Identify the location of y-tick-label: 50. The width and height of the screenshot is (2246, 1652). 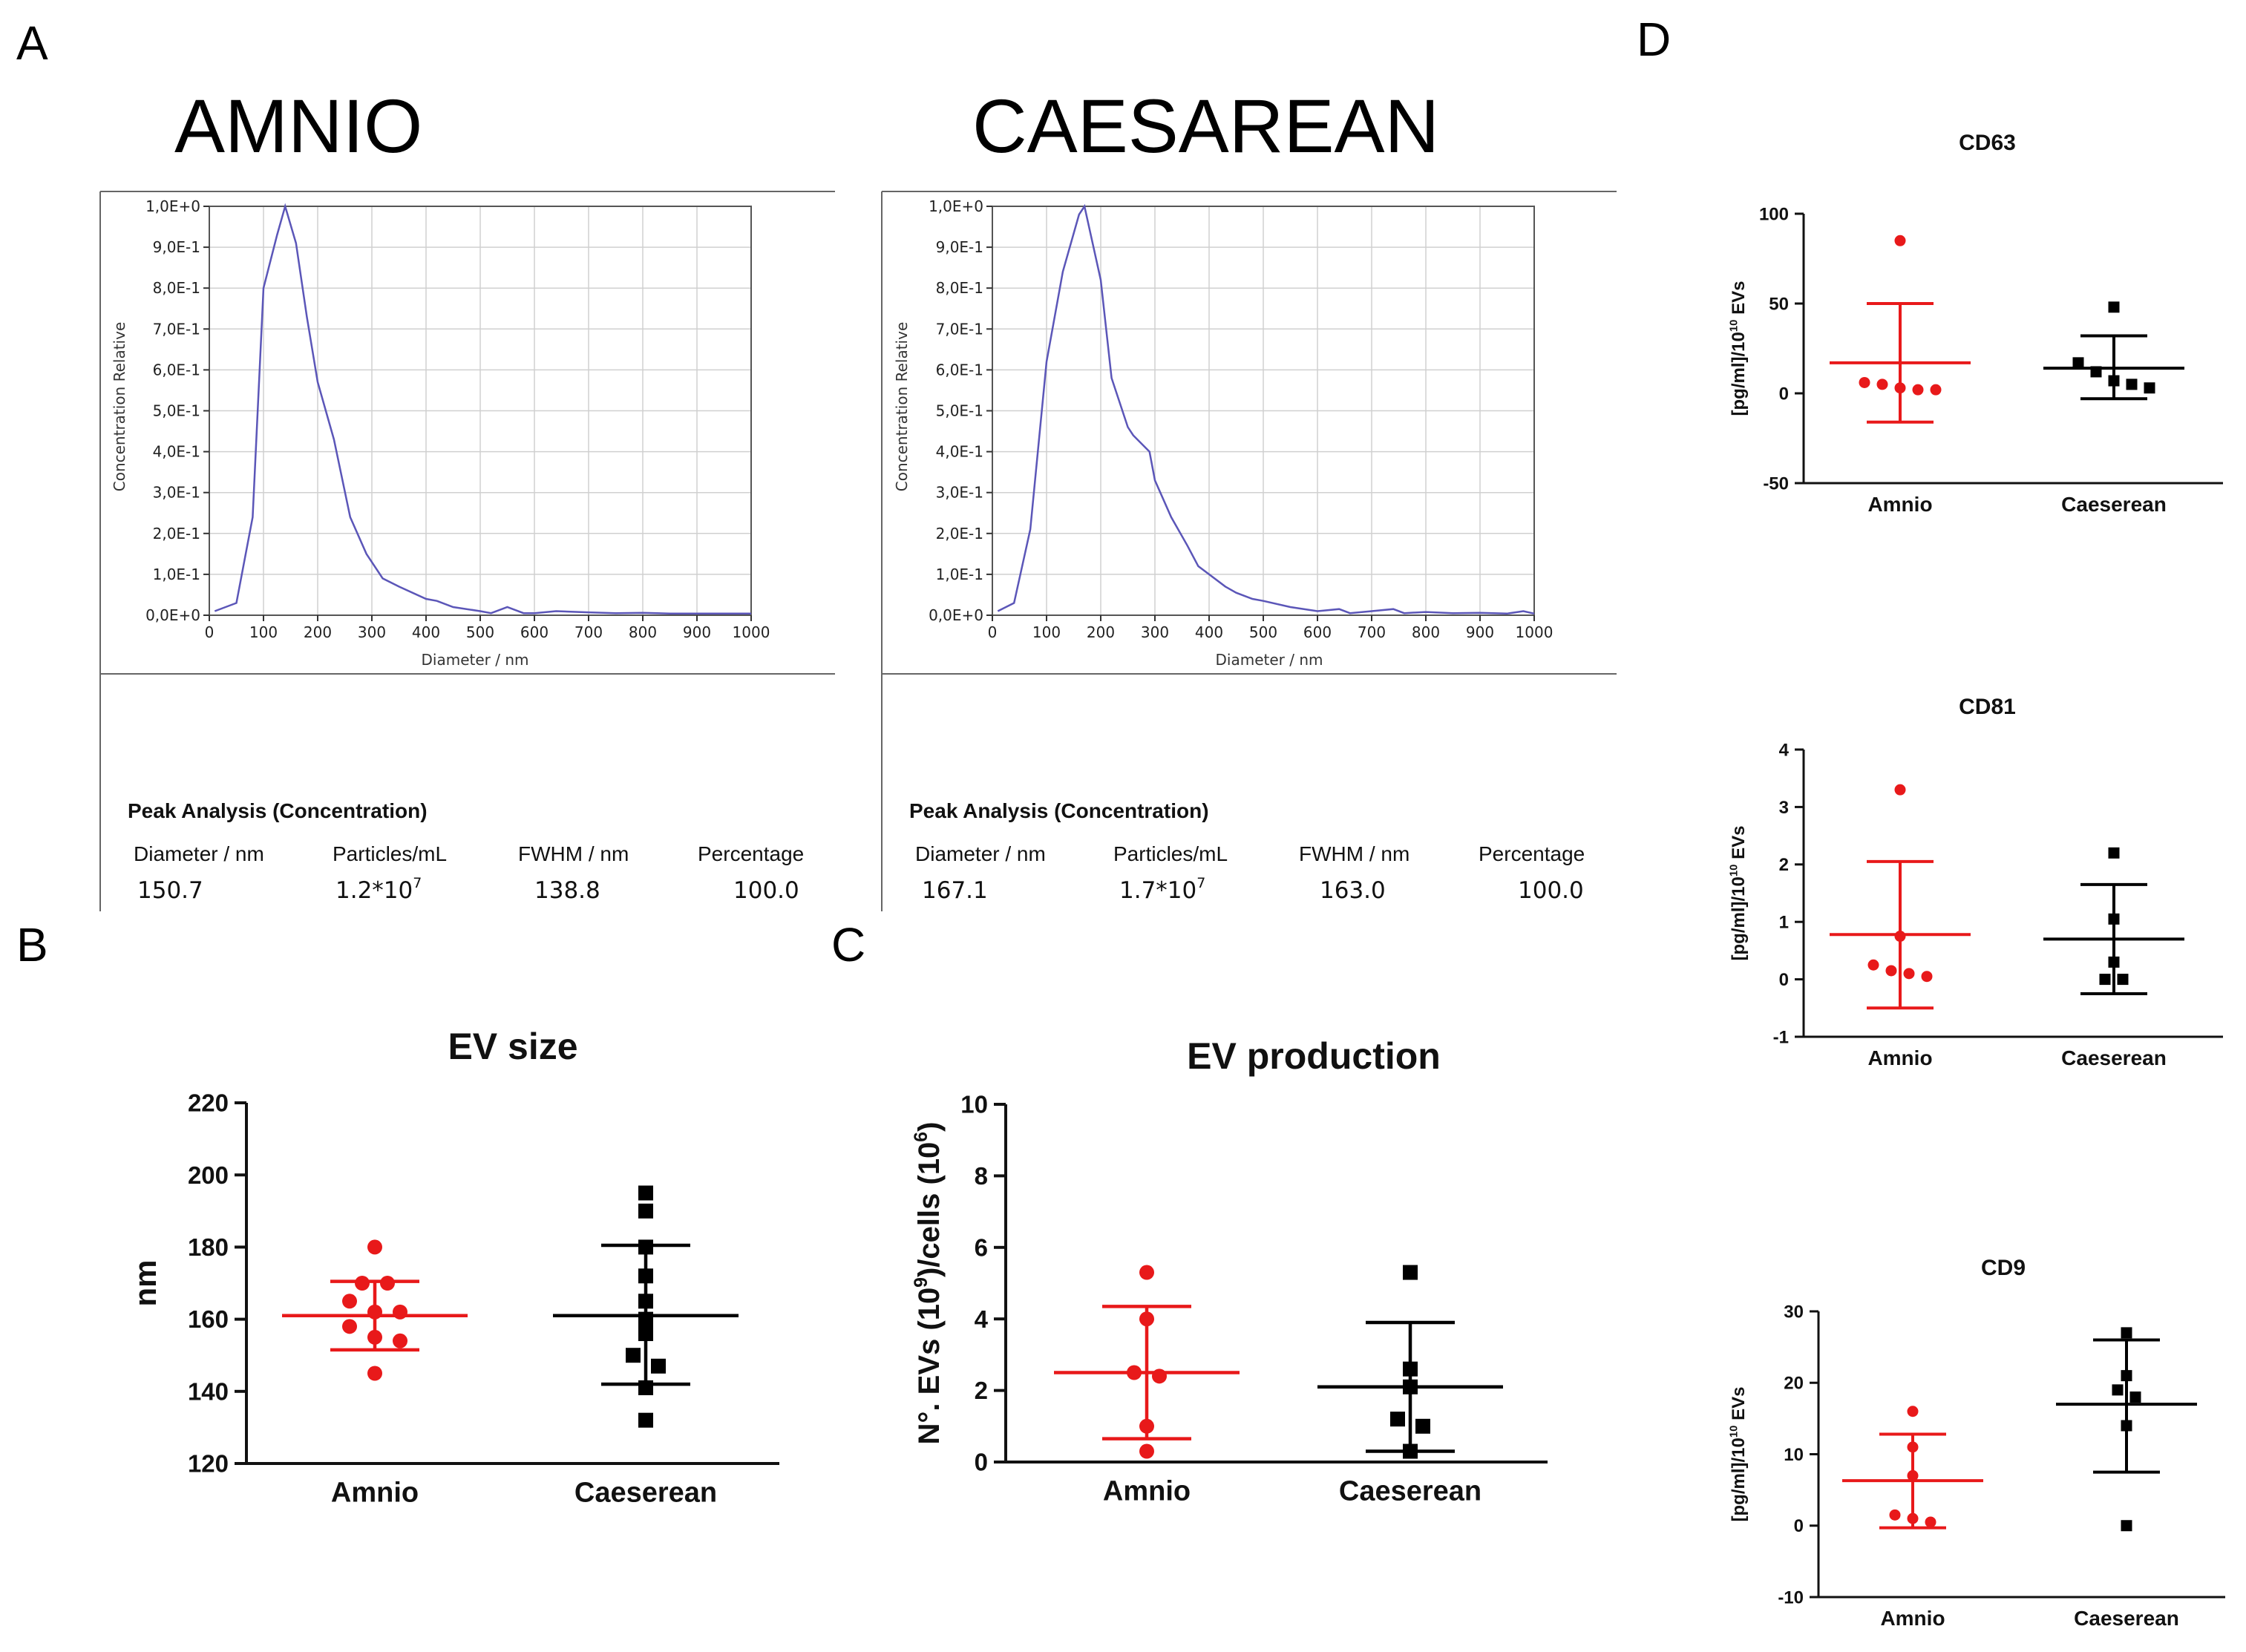
(1779, 304).